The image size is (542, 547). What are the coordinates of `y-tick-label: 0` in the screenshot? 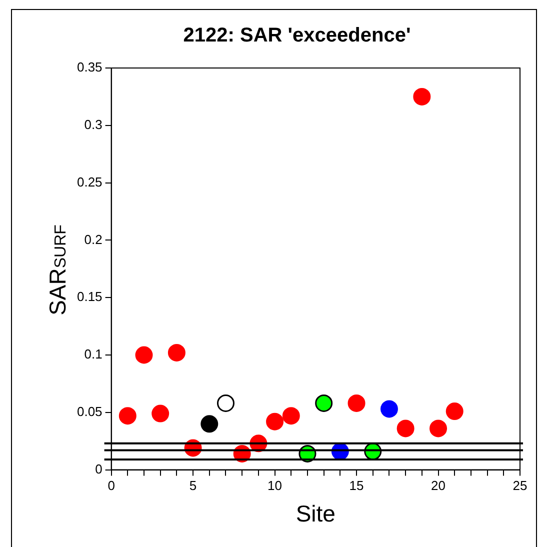 It's located at (98, 468).